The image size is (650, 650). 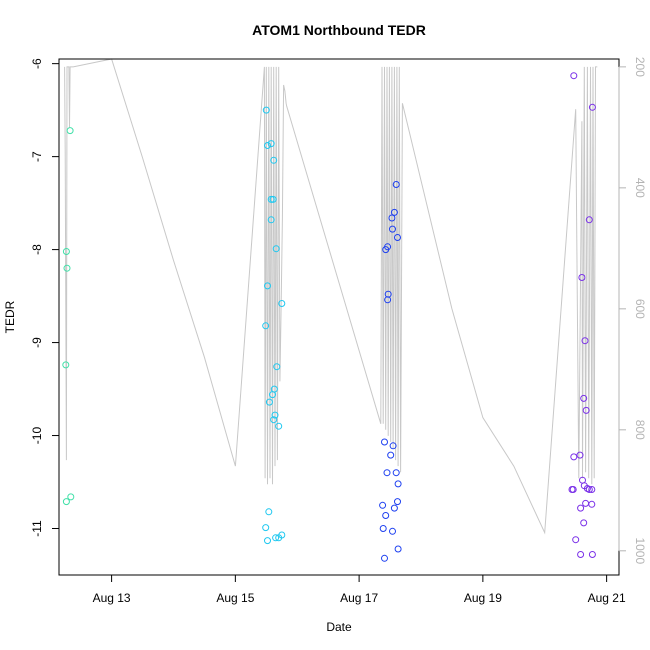 I want to click on y-tick-label: -10, so click(x=37, y=436).